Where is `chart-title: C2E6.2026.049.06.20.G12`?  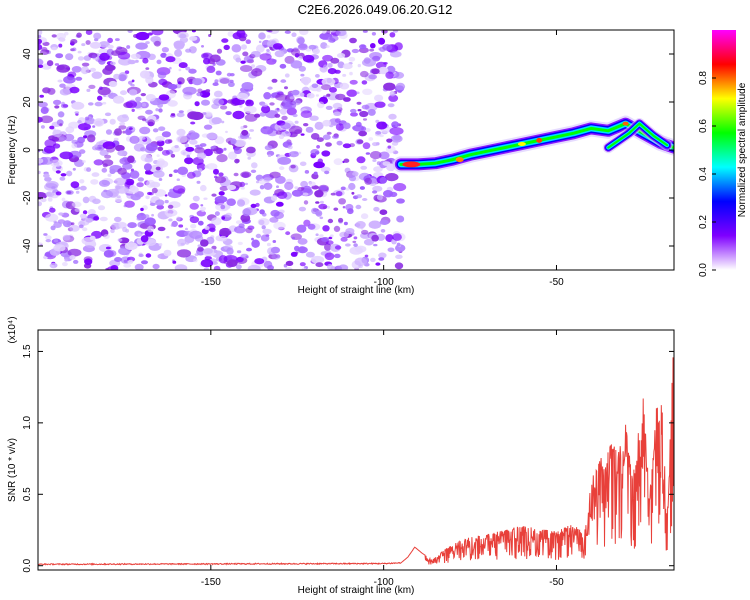 chart-title: C2E6.2026.049.06.20.G12 is located at coordinates (375, 9).